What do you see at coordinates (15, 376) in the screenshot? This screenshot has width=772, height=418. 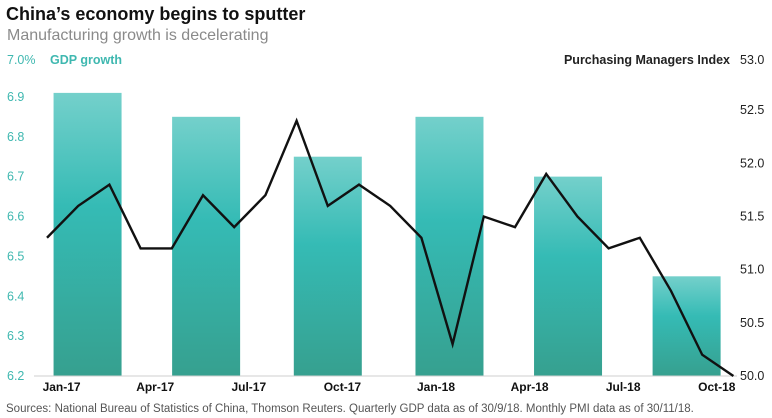 I see `left-axis-tick: 6.2` at bounding box center [15, 376].